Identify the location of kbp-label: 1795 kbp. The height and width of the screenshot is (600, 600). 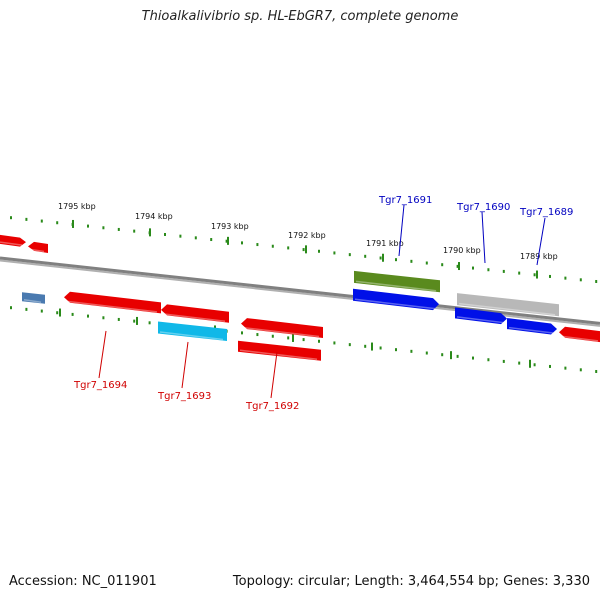
(77, 206).